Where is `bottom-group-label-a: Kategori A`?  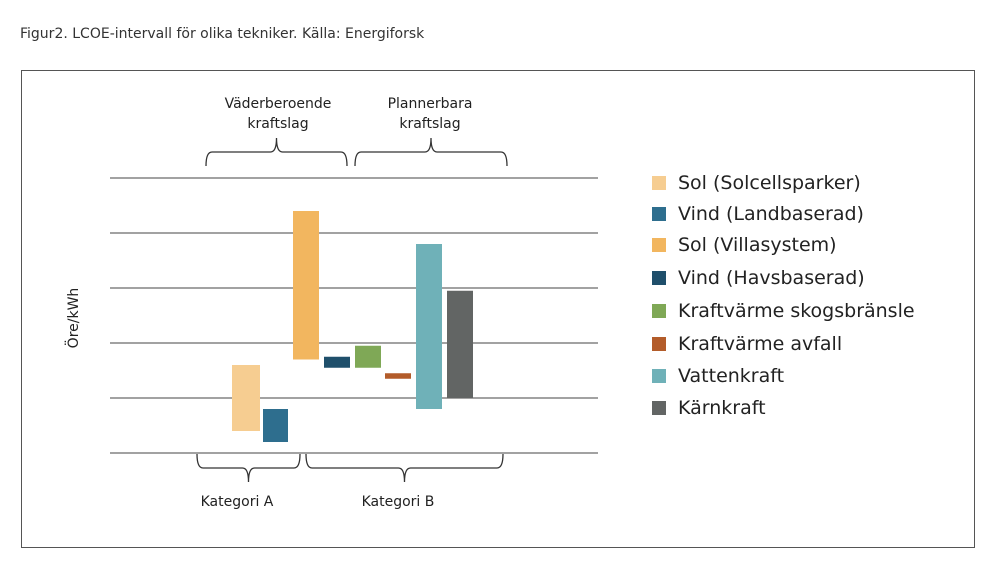 bottom-group-label-a: Kategori A is located at coordinates (237, 502).